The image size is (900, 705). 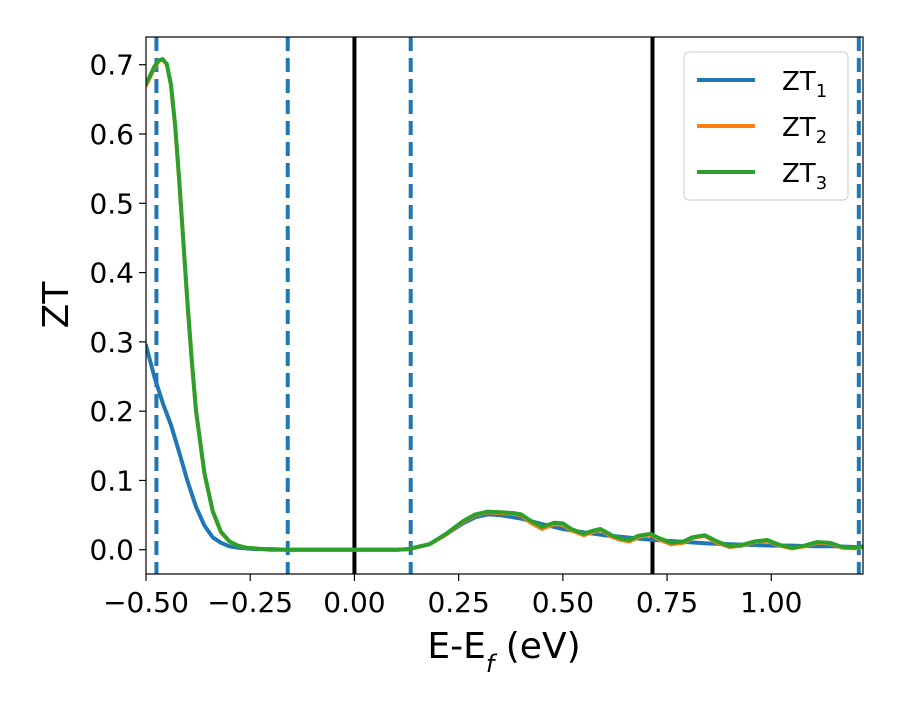 What do you see at coordinates (111, 411) in the screenshot?
I see `y-tick-label: 0.2` at bounding box center [111, 411].